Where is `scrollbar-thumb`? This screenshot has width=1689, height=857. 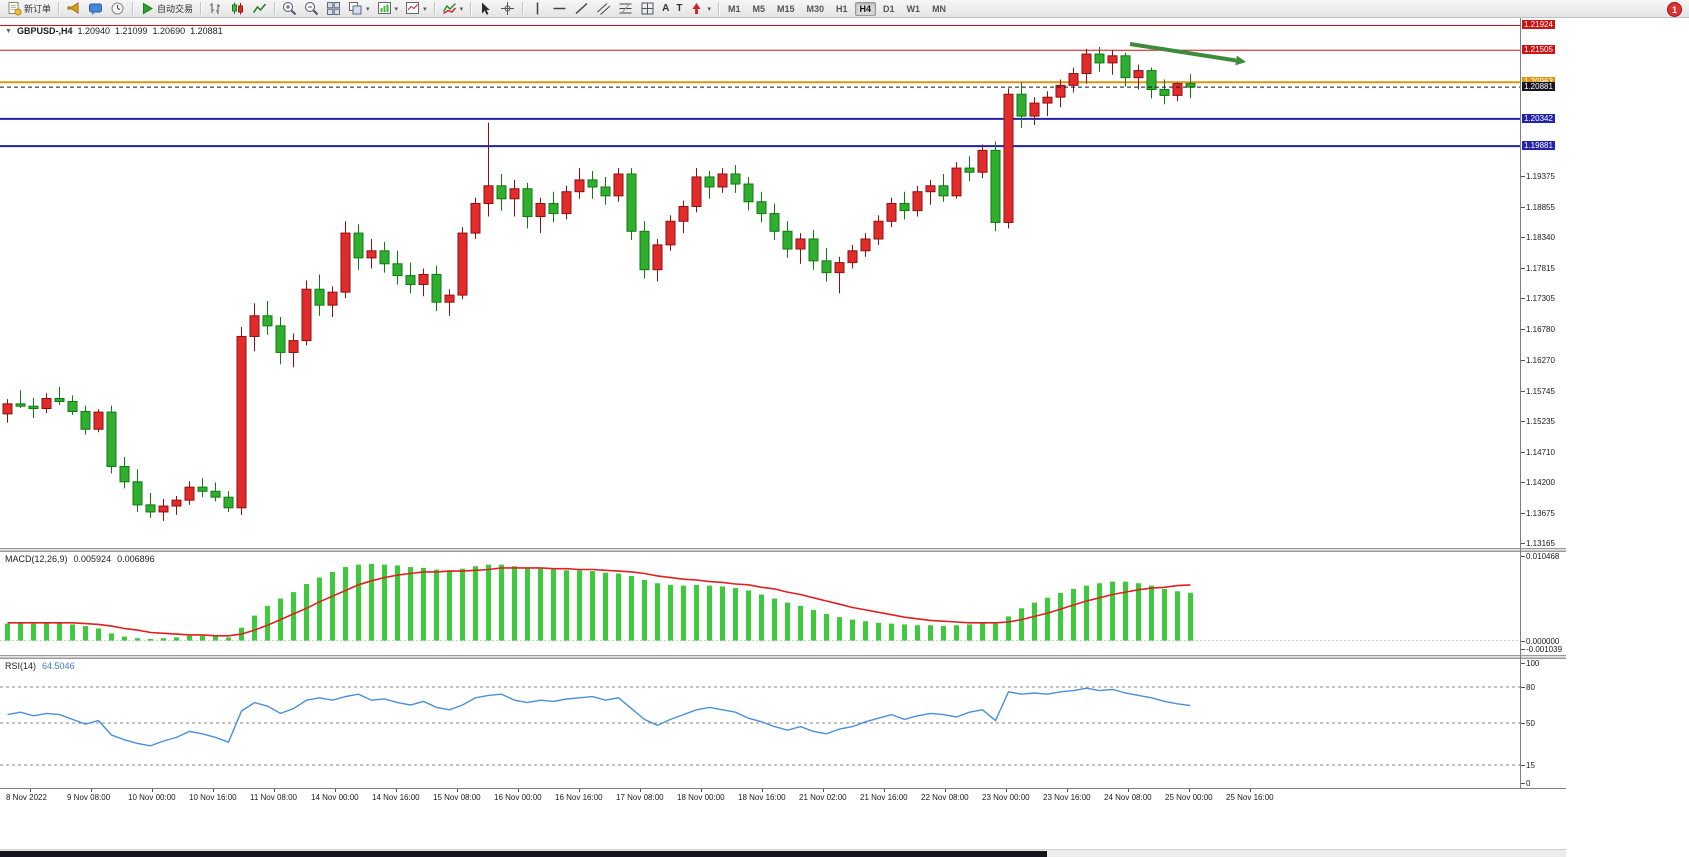 scrollbar-thumb is located at coordinates (523, 854).